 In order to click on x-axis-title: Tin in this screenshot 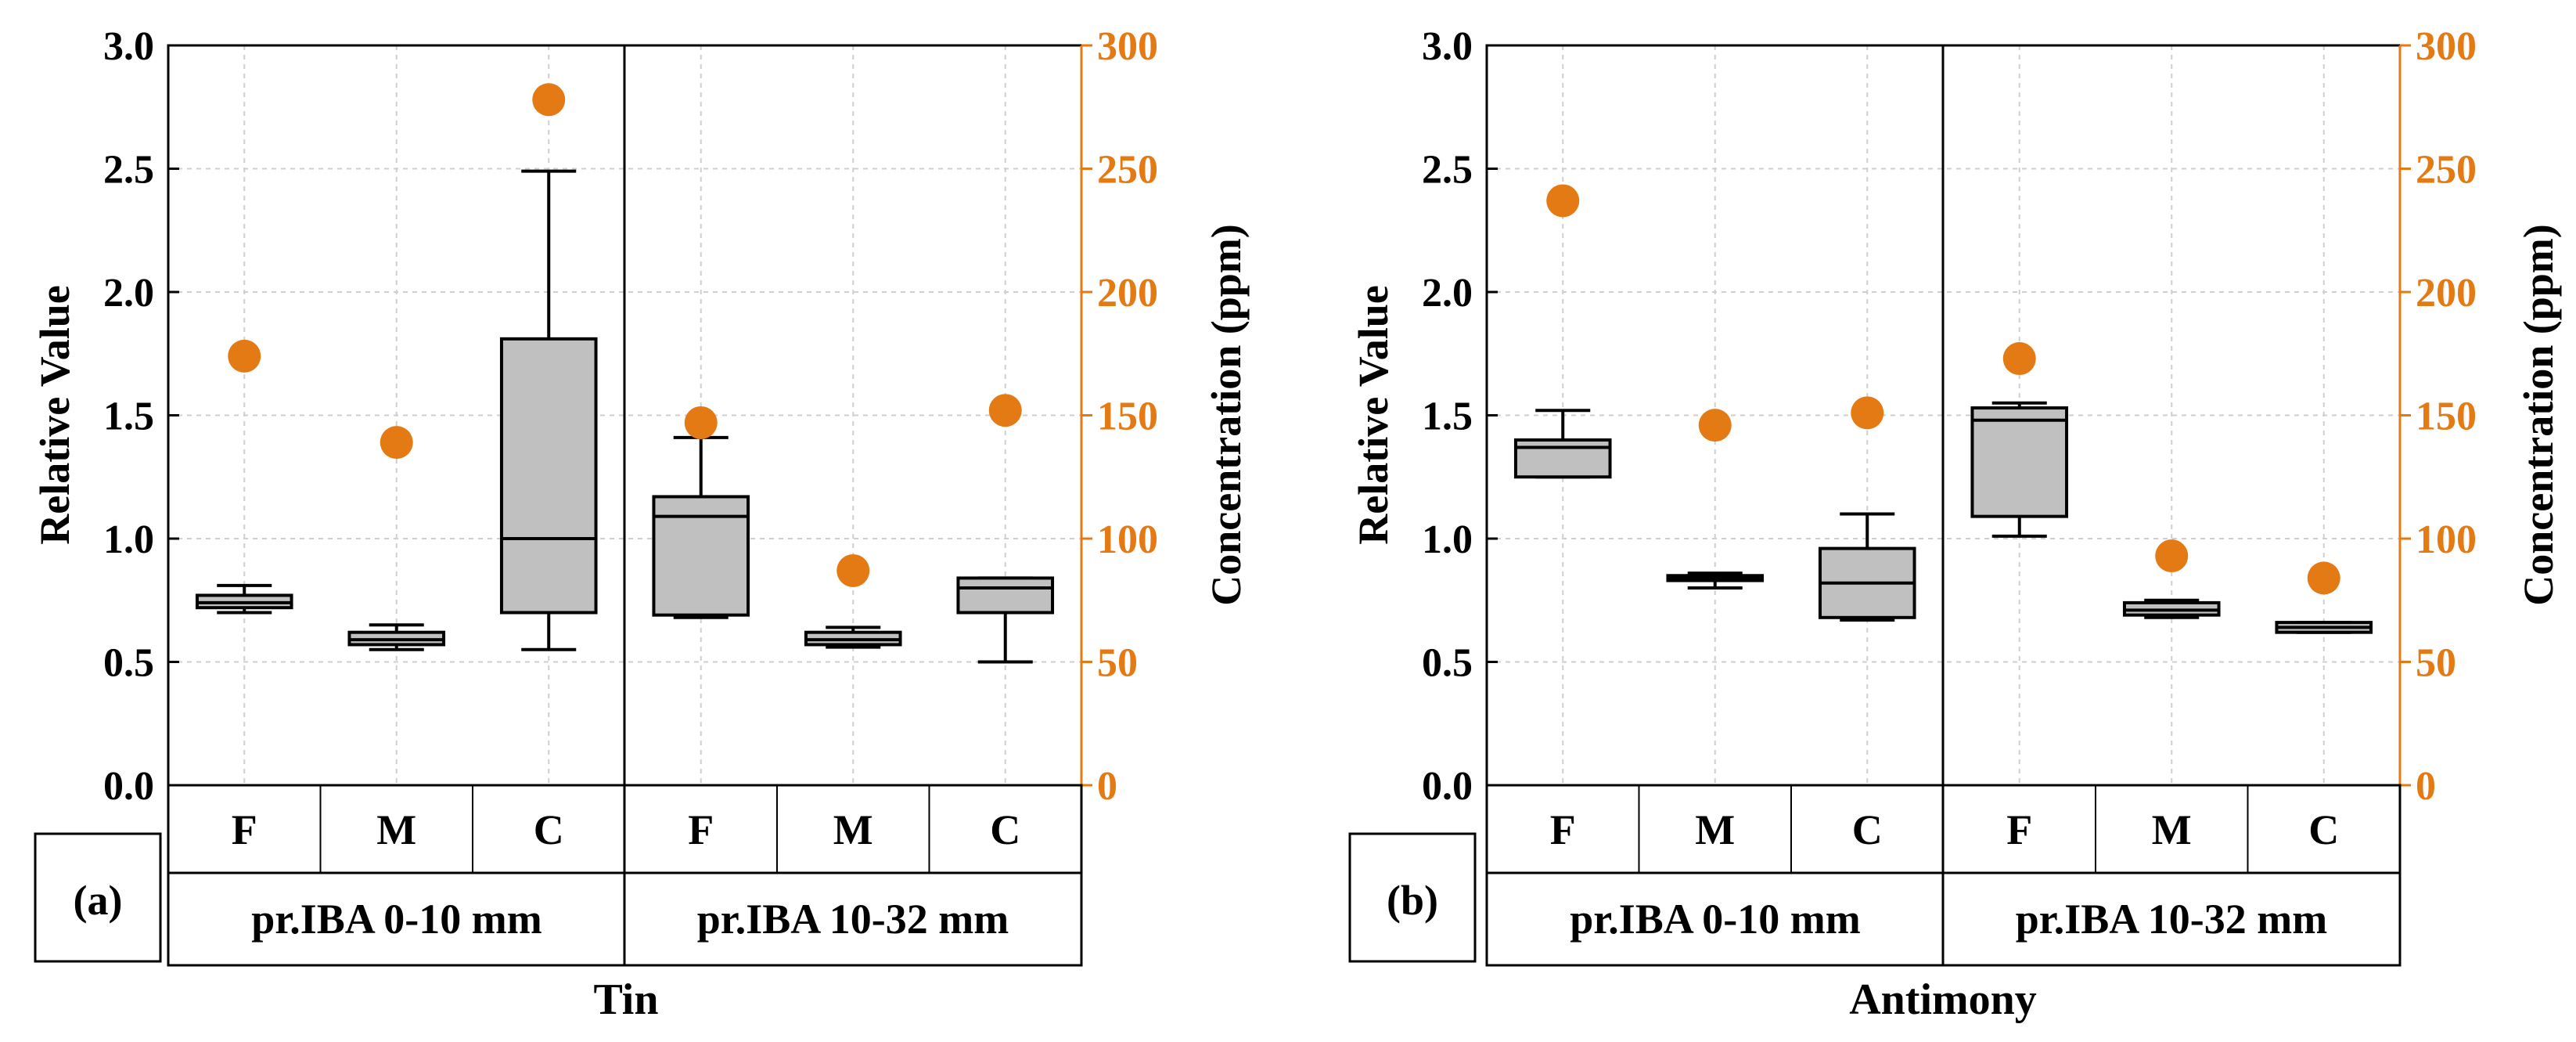, I will do `click(625, 999)`.